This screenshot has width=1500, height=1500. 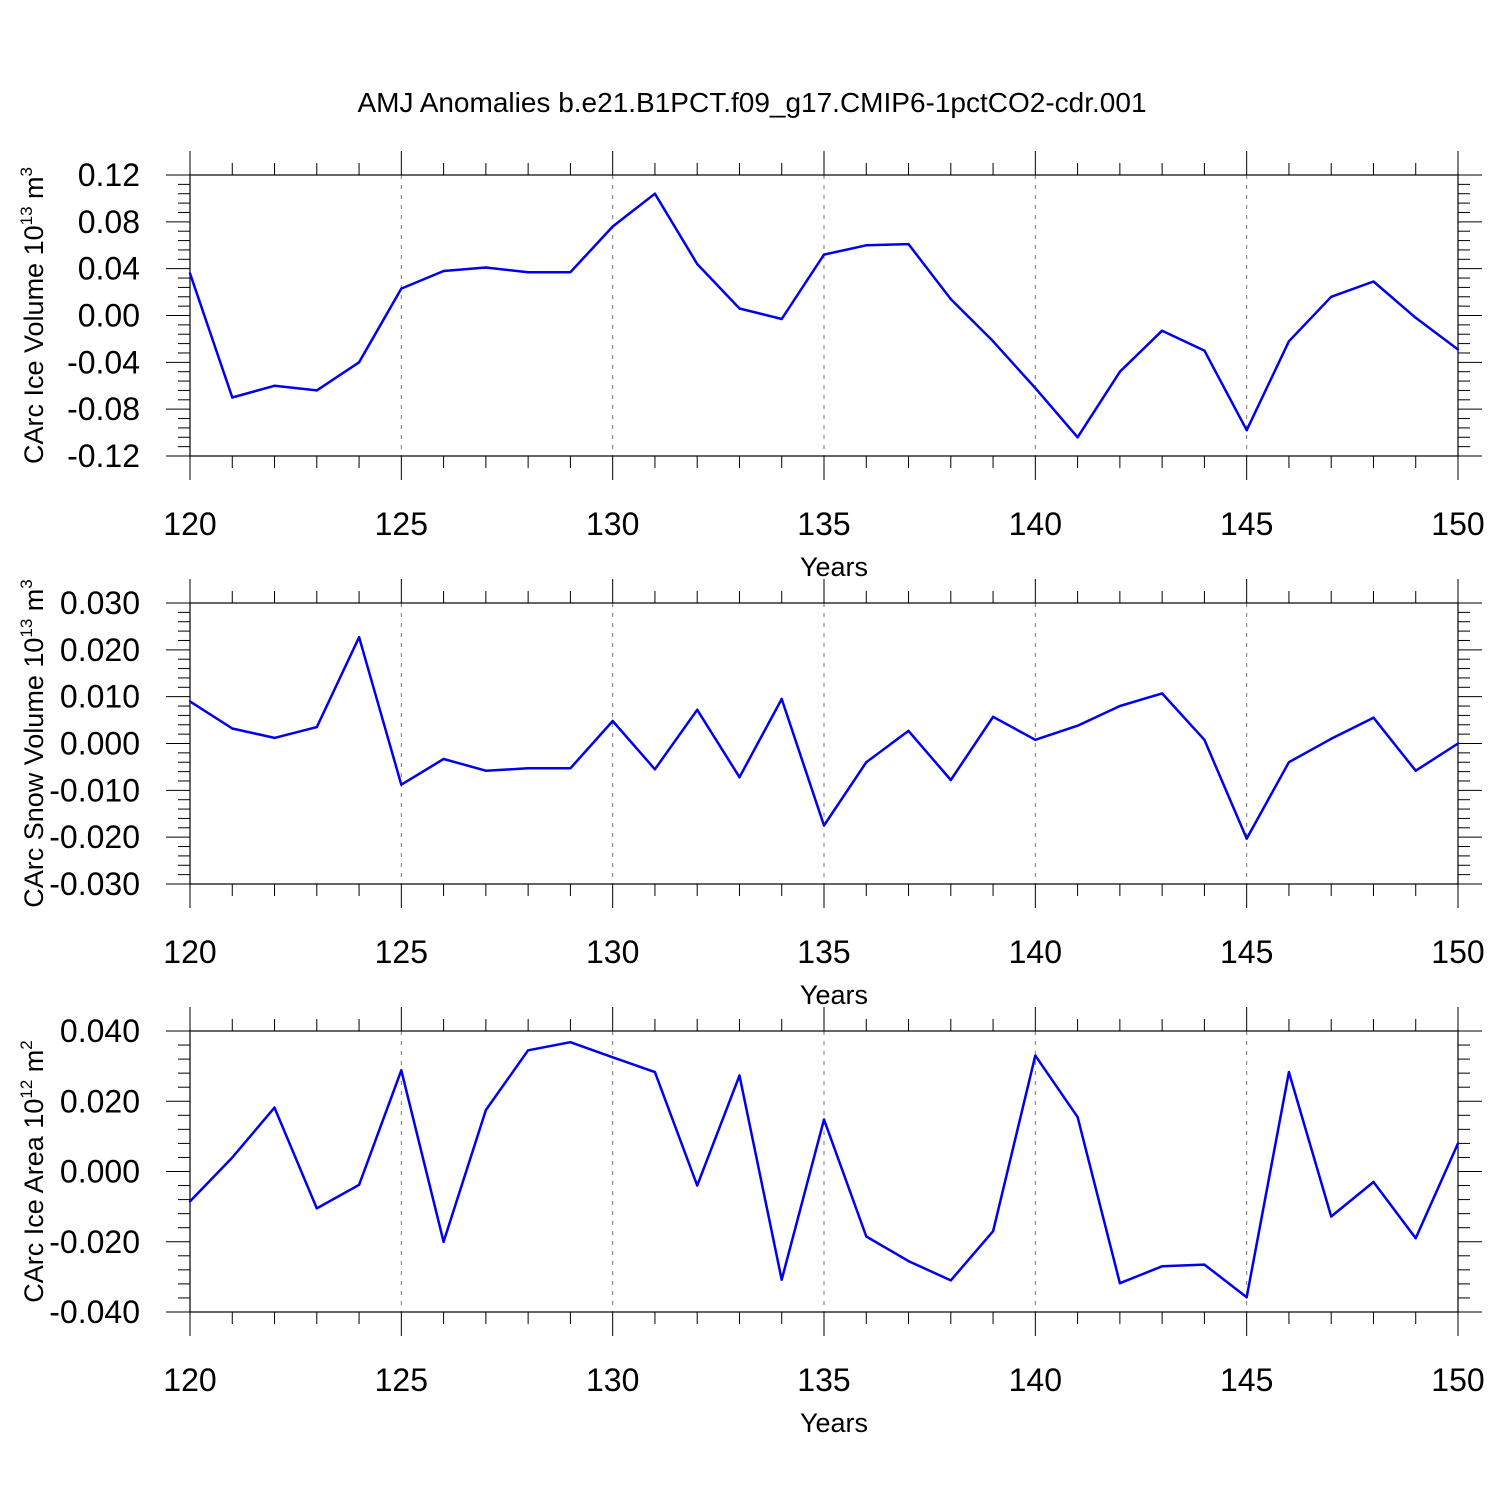 What do you see at coordinates (34, 1065) in the screenshot?
I see `y-axis-title-part: m` at bounding box center [34, 1065].